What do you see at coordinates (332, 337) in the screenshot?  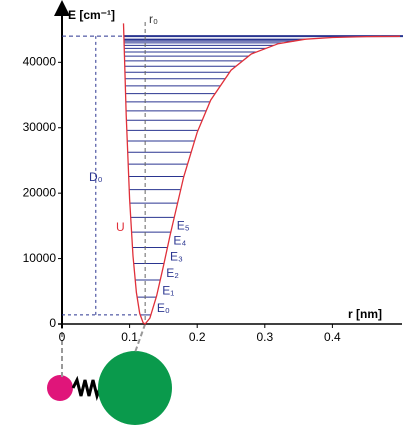 I see `x-tick-label: 0.4` at bounding box center [332, 337].